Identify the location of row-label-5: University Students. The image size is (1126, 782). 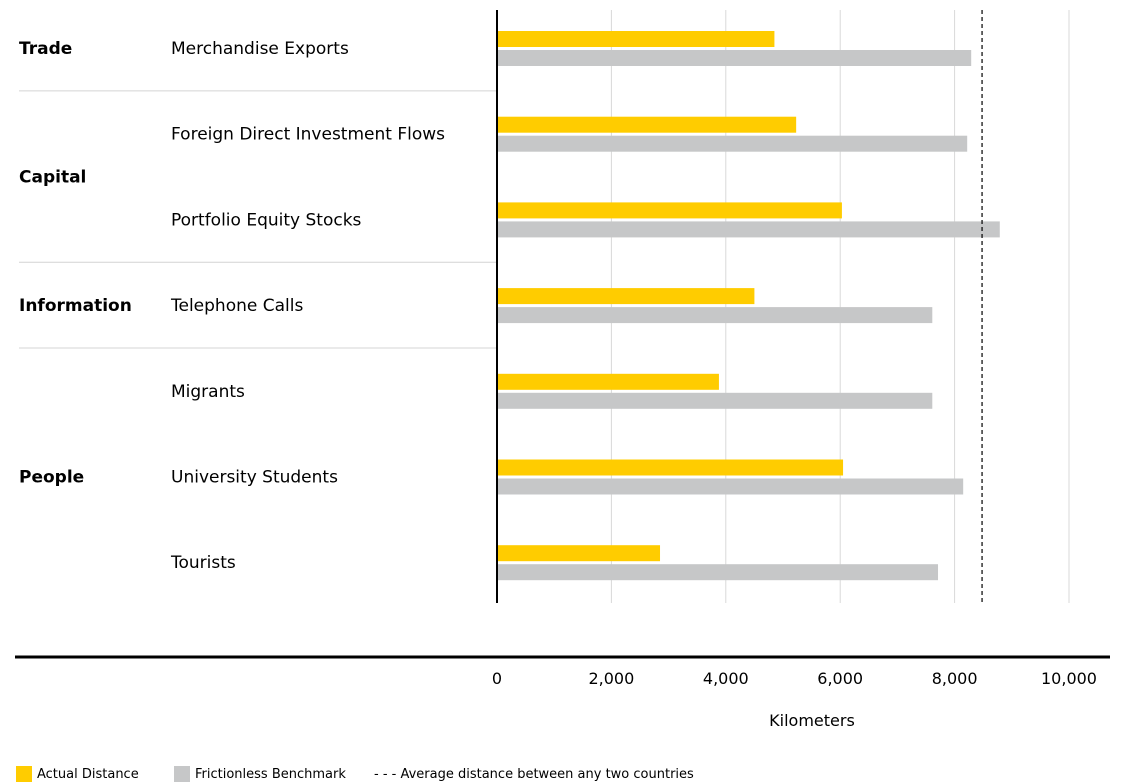
(254, 478).